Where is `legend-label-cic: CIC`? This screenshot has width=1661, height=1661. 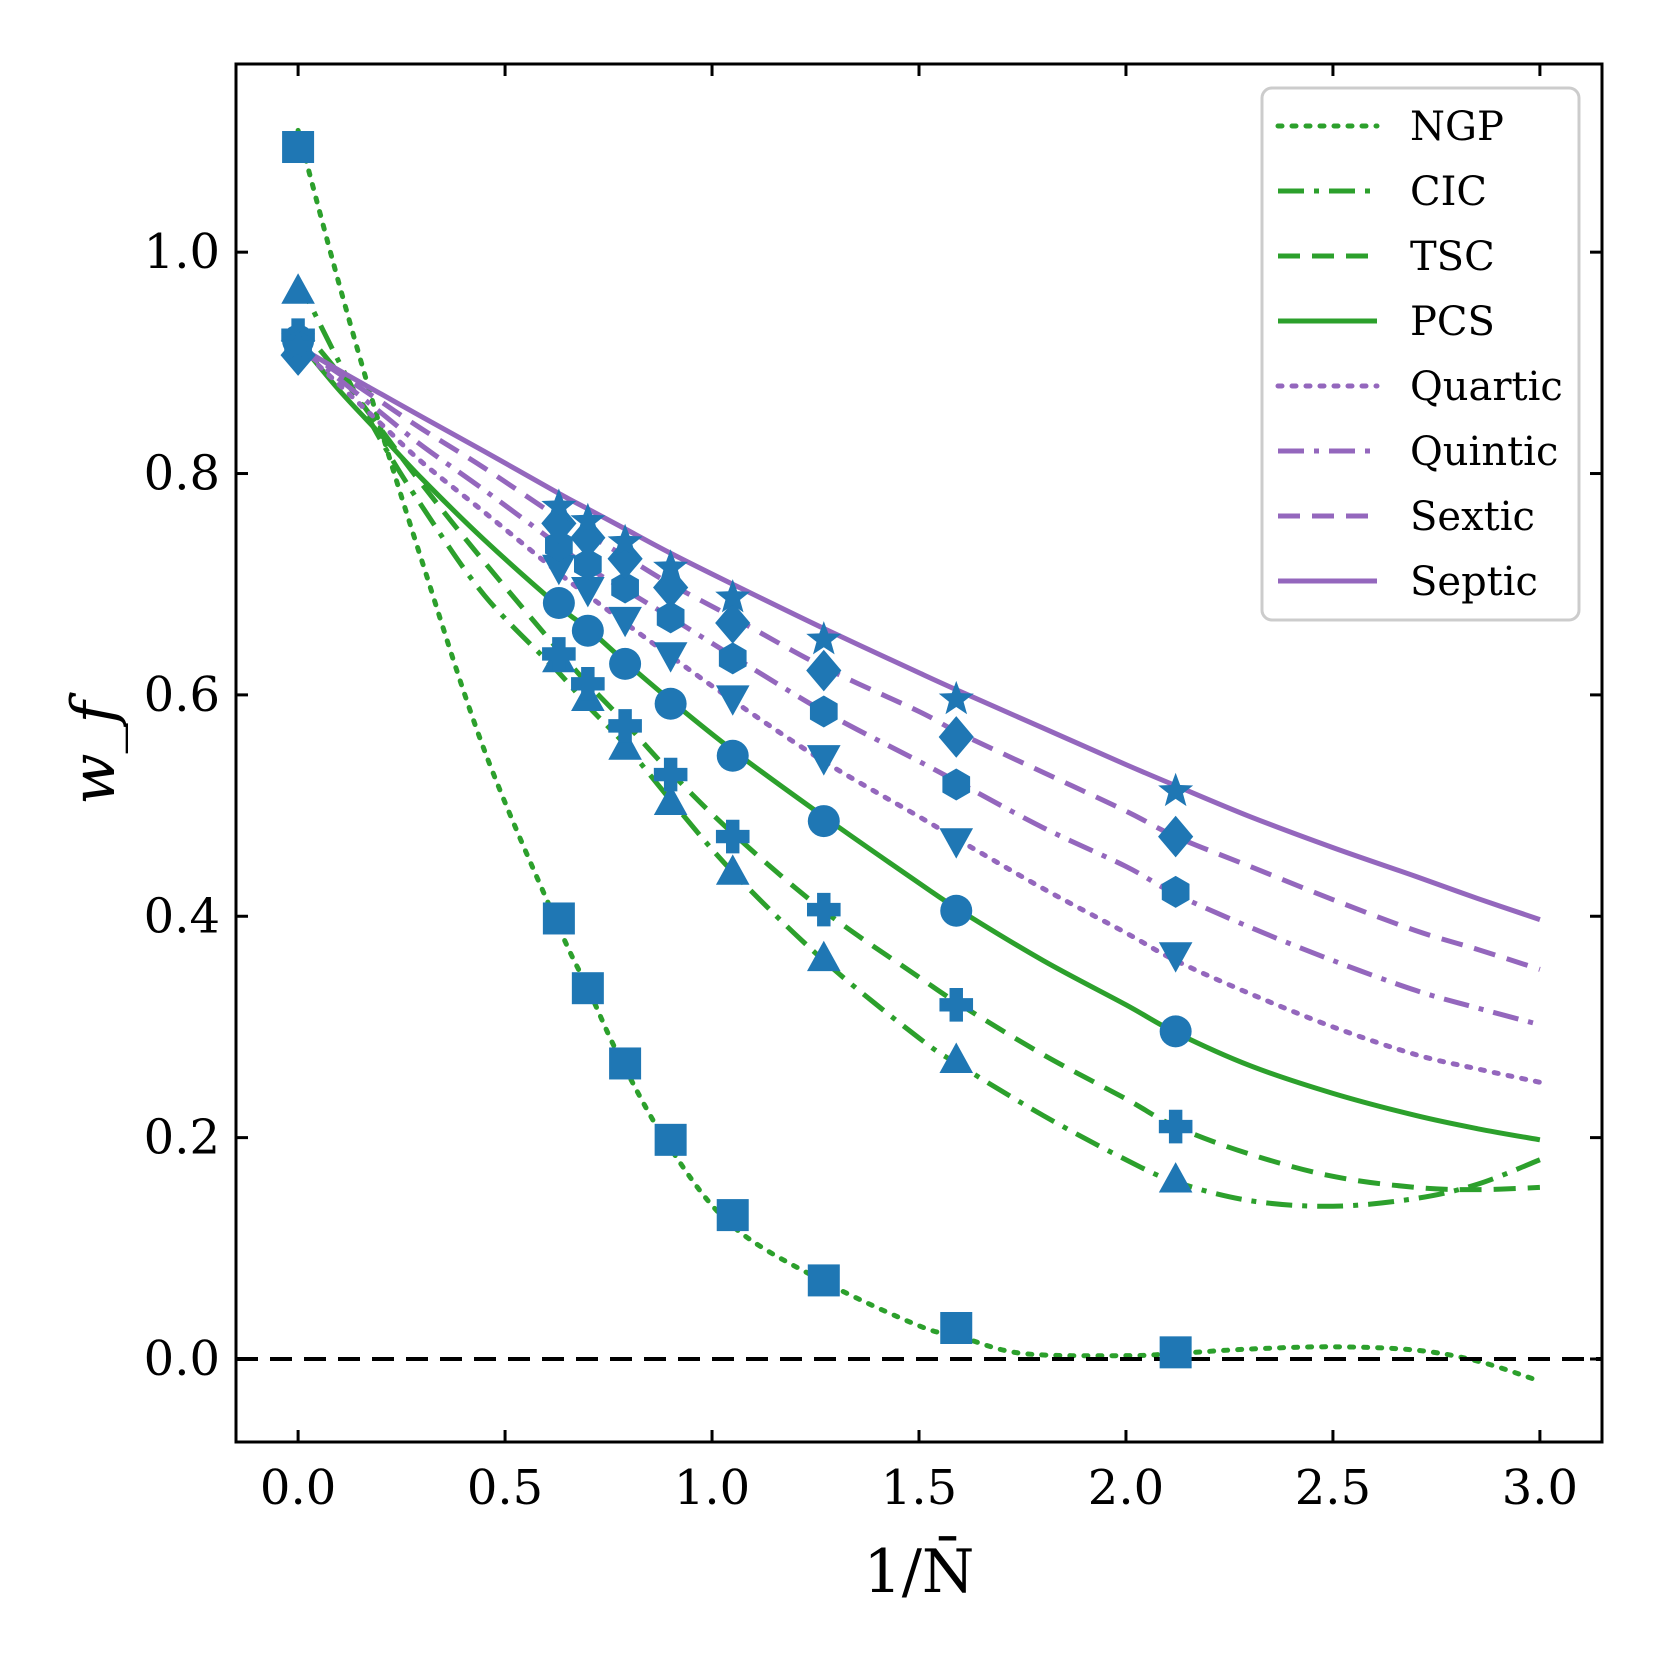 legend-label-cic: CIC is located at coordinates (1448, 192).